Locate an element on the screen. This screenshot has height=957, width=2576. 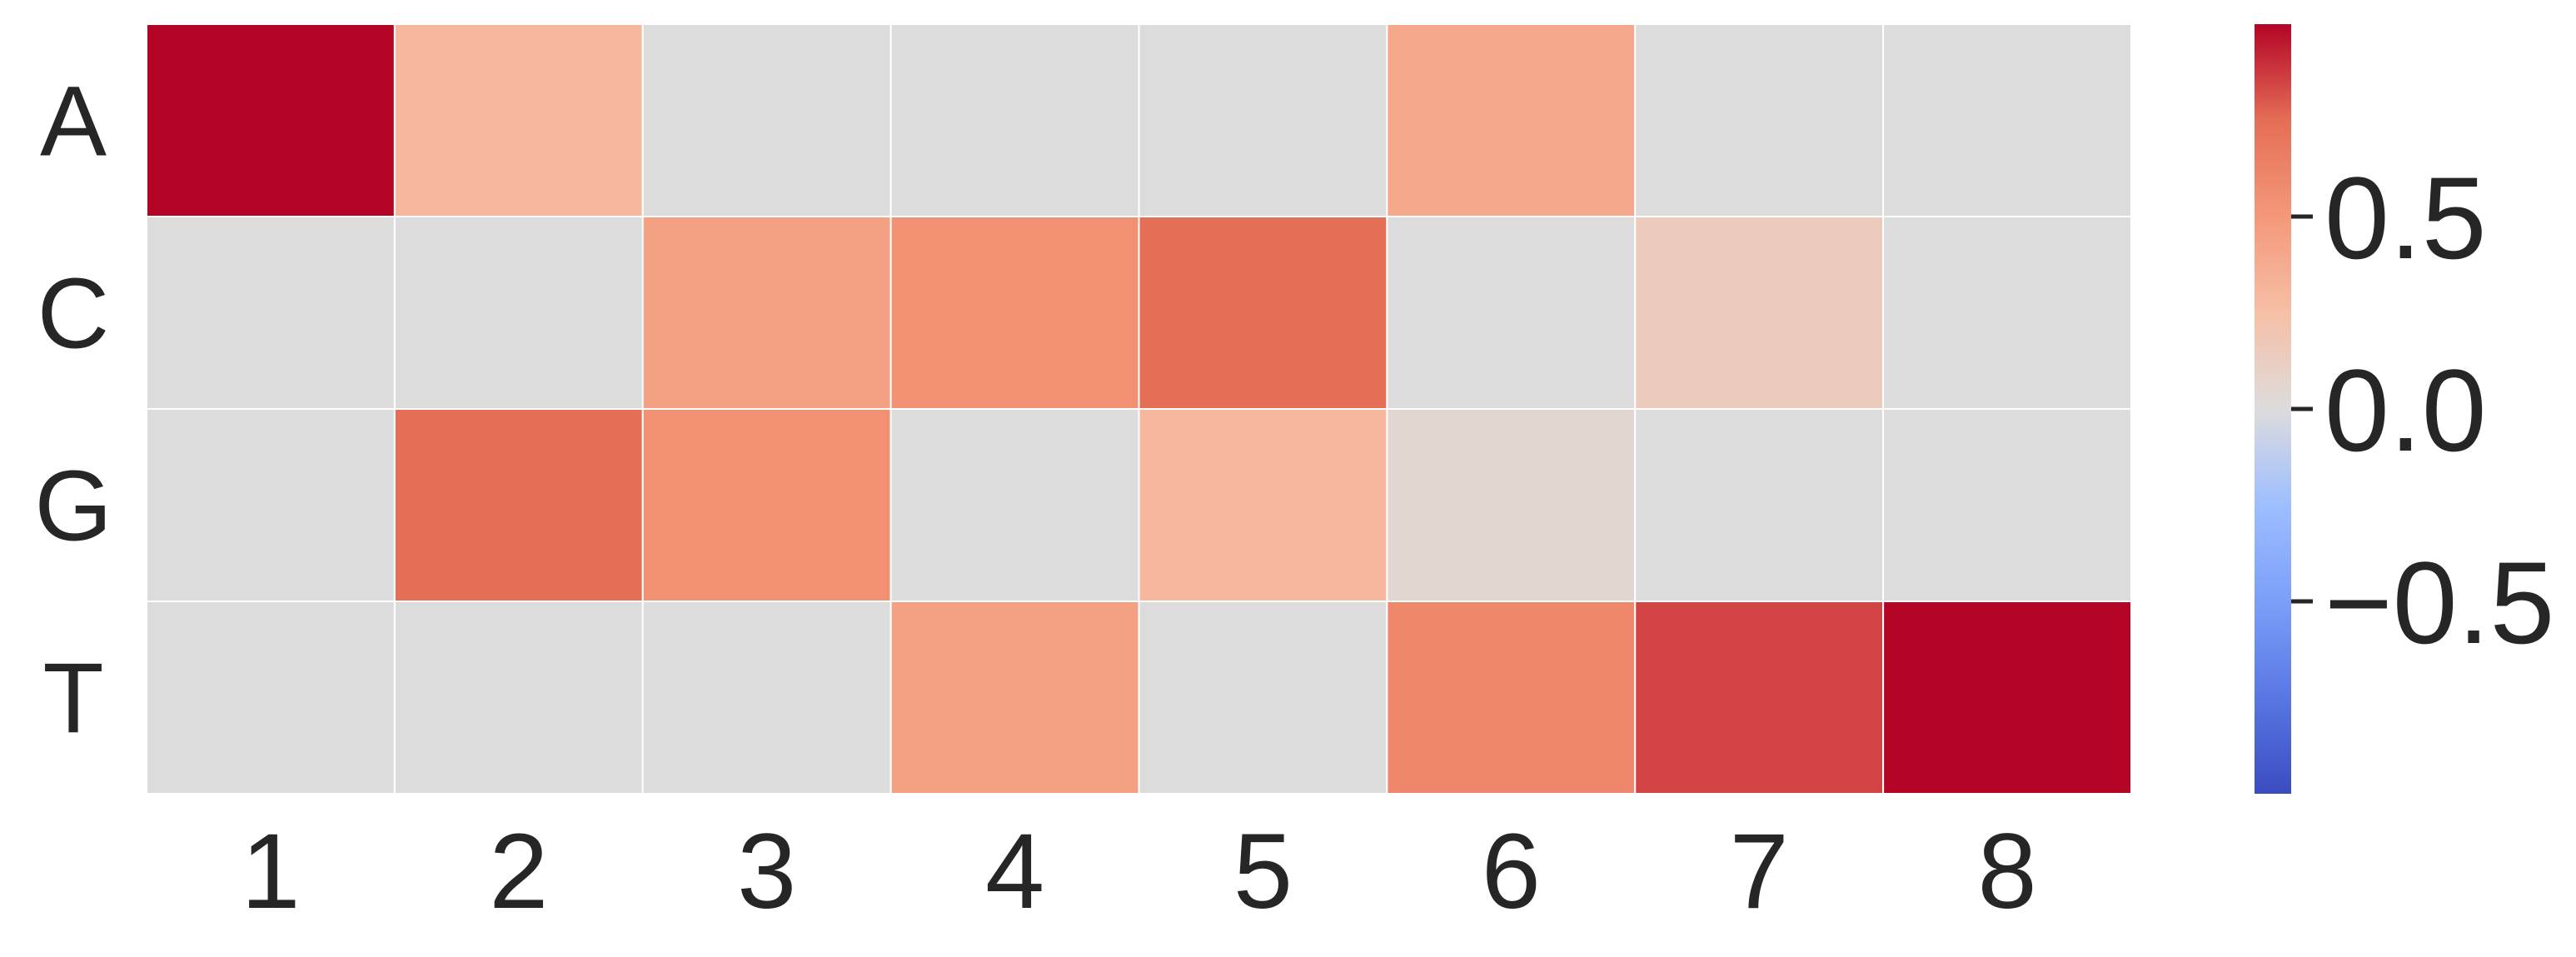
y-tick-label: G is located at coordinates (73, 506).